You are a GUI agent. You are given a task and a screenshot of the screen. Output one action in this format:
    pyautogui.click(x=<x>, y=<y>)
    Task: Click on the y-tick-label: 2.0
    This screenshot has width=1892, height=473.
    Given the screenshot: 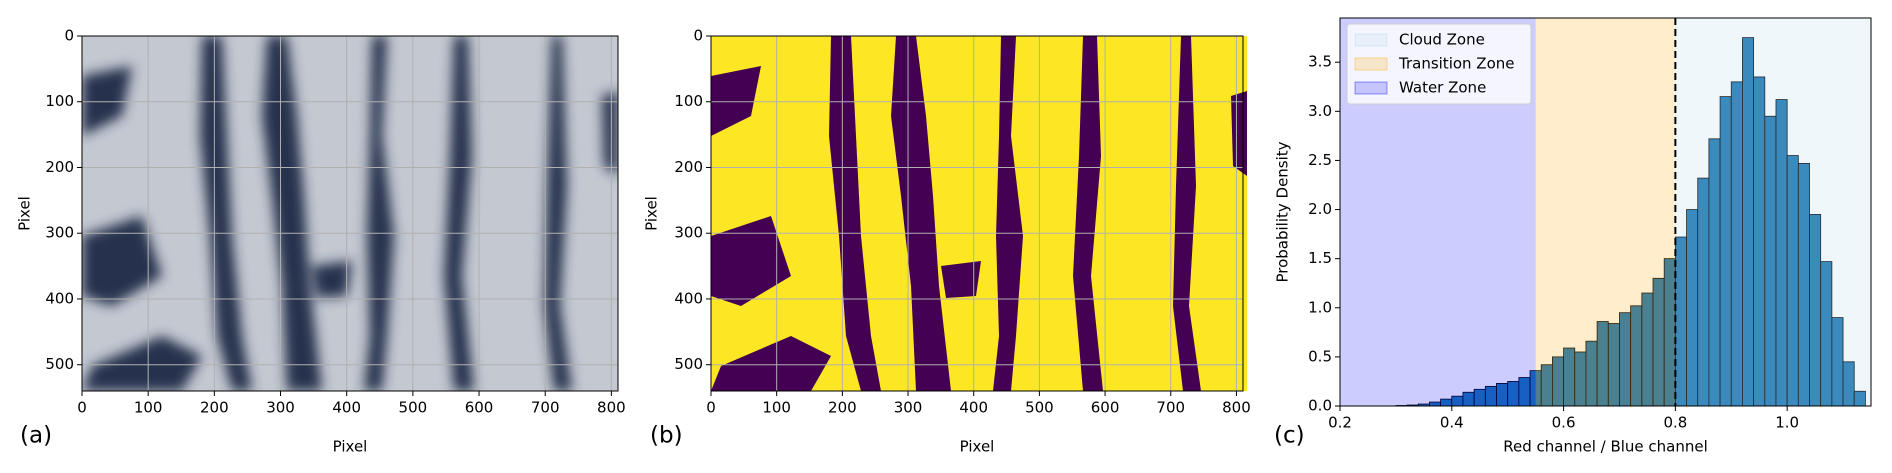 What is the action you would take?
    pyautogui.click(x=1320, y=209)
    